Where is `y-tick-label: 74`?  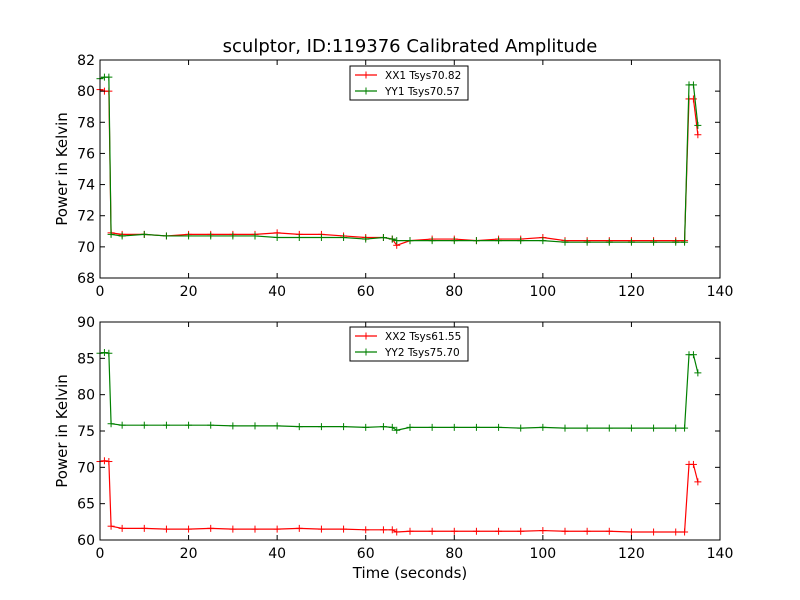
y-tick-label: 74 is located at coordinates (86, 186).